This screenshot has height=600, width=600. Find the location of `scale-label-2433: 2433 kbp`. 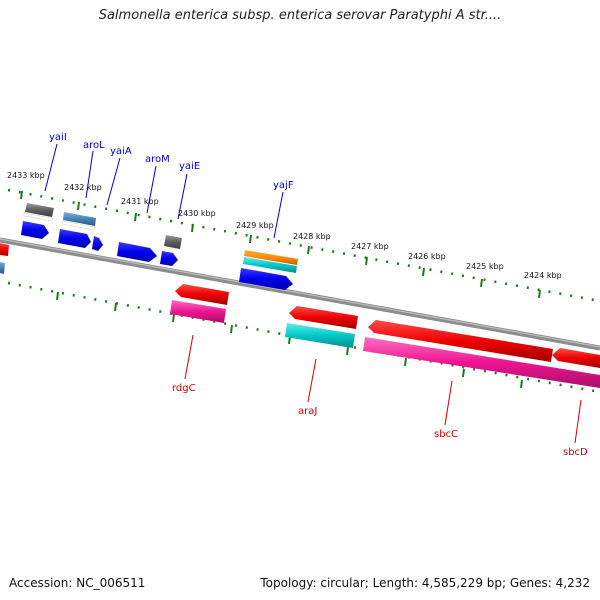

scale-label-2433: 2433 kbp is located at coordinates (26, 175).